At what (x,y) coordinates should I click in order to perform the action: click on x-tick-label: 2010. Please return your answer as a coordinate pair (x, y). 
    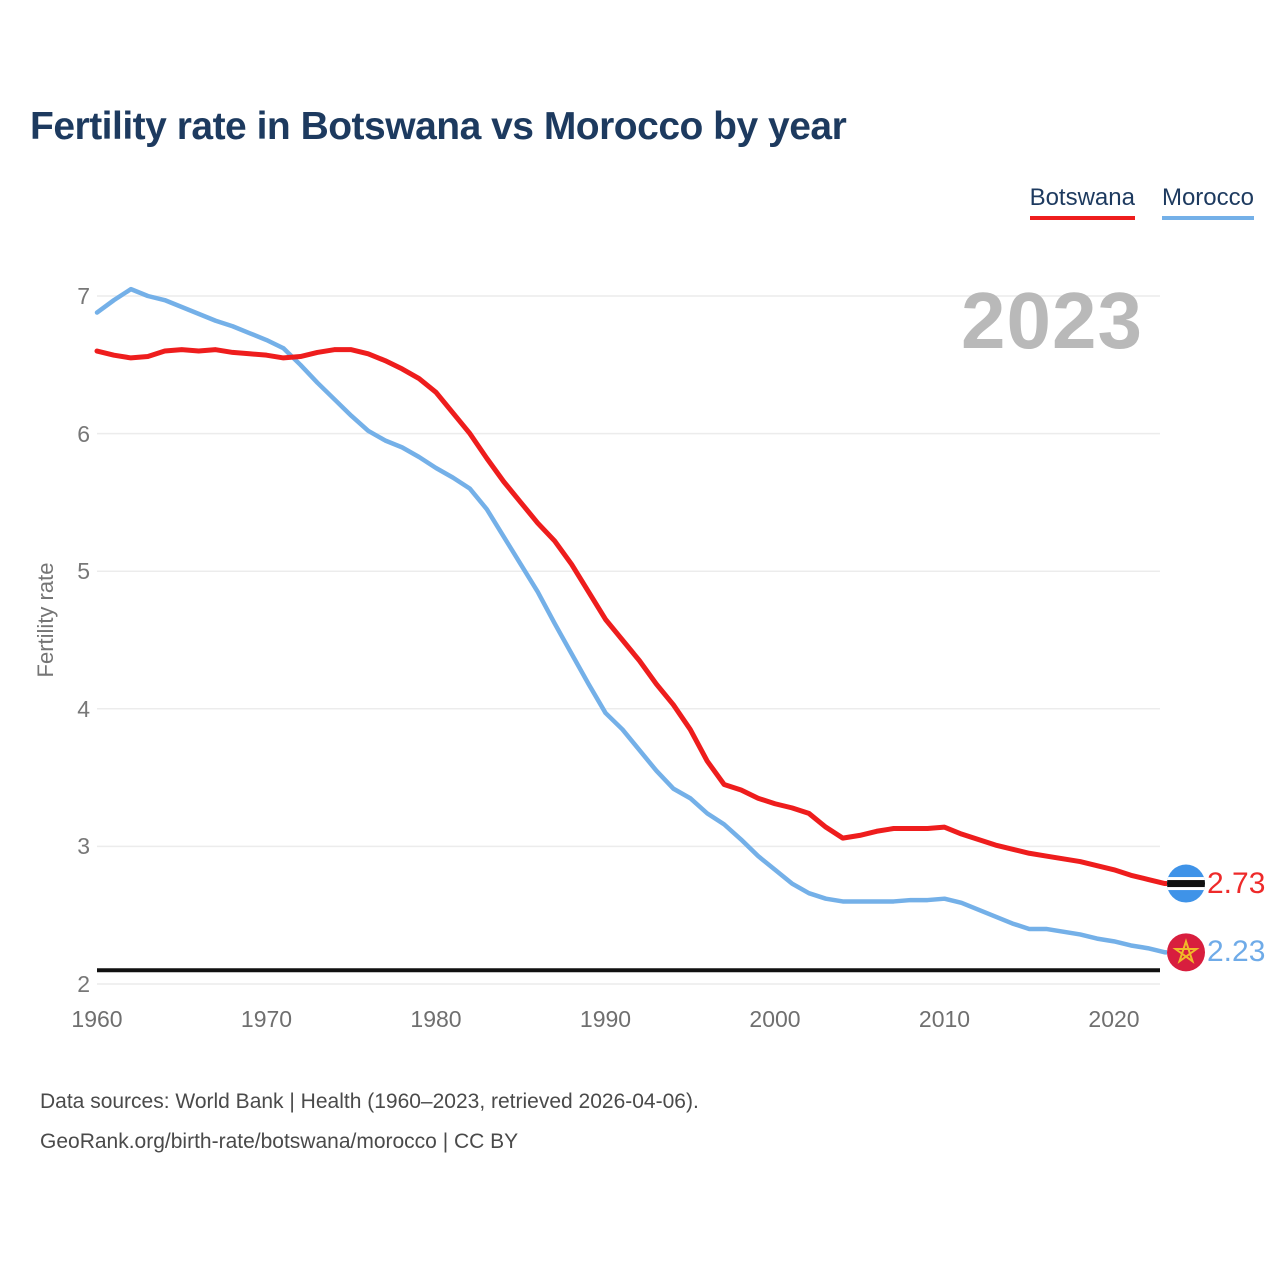
    Looking at the image, I should click on (944, 1019).